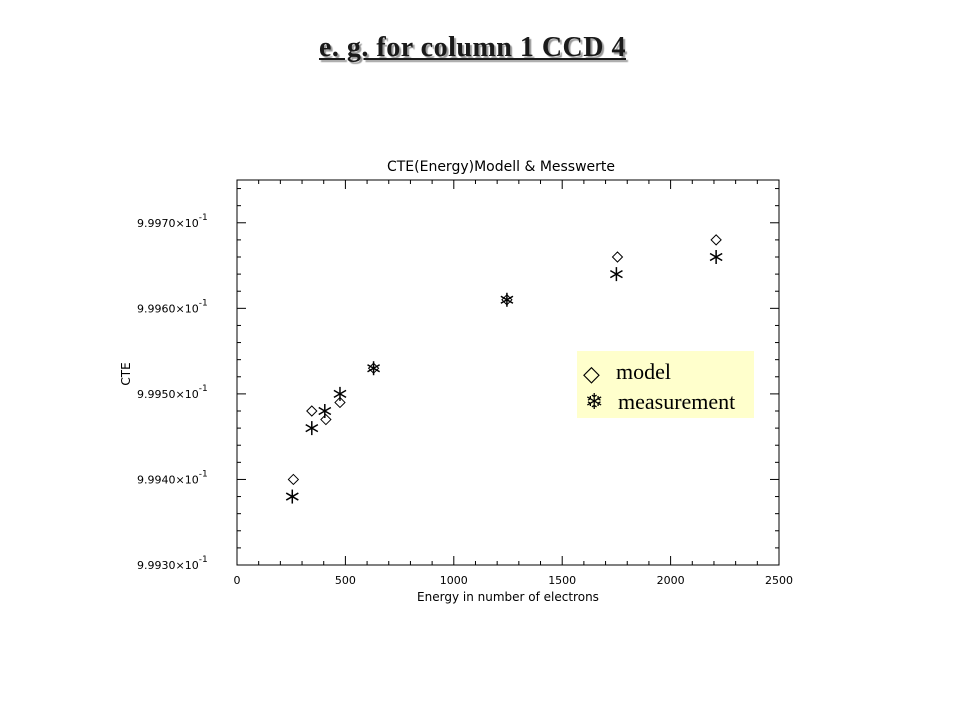  I want to click on legend: ◇ model ❄ measurement, so click(665, 384).